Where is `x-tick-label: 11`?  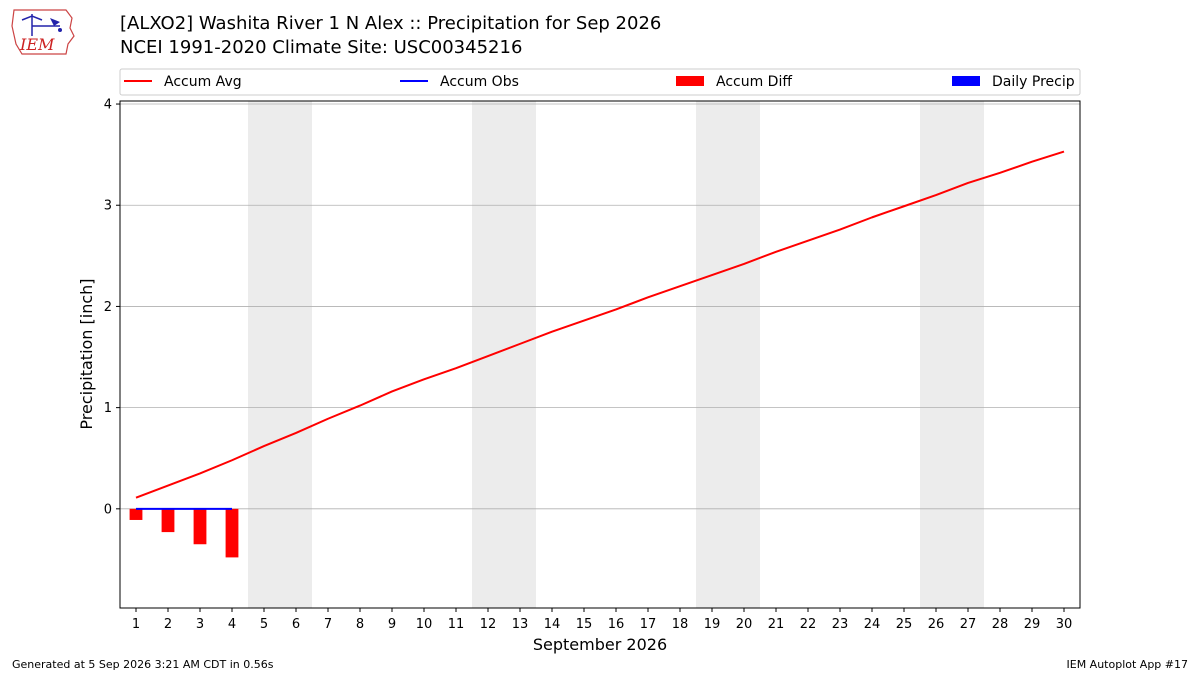 x-tick-label: 11 is located at coordinates (456, 624).